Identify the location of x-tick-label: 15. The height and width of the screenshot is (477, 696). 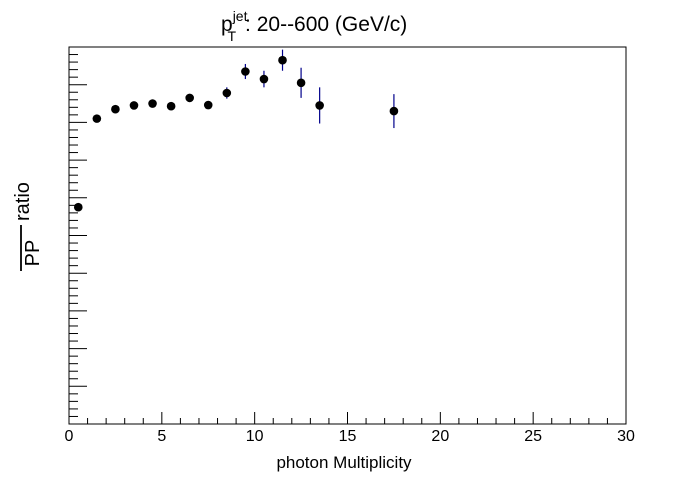
(348, 436).